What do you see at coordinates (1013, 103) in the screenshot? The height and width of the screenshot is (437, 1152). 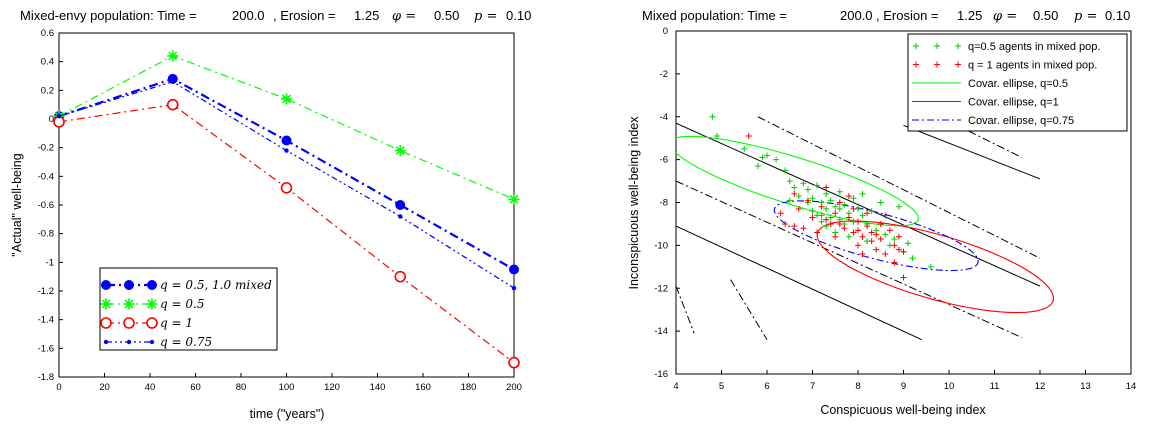 I see `legend-label-covar-ellipse-q-1: Covar. ellipse, q=1` at bounding box center [1013, 103].